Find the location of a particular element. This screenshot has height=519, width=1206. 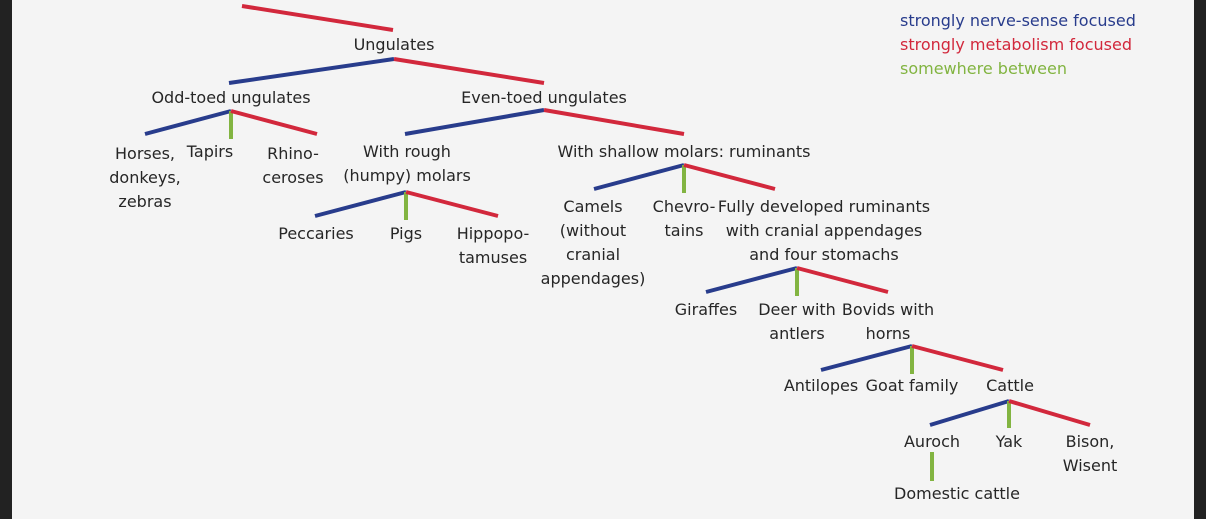

node-tapirs: Tapirs is located at coordinates (210, 151).